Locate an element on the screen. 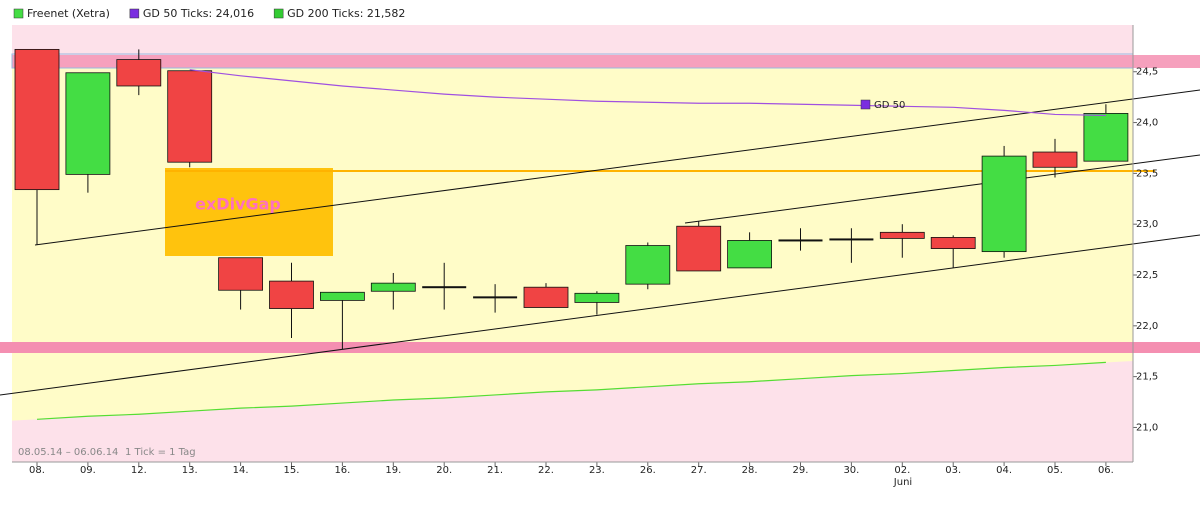 This screenshot has height=507, width=1200. legend-label: Freenet (Xetra) is located at coordinates (68, 13).